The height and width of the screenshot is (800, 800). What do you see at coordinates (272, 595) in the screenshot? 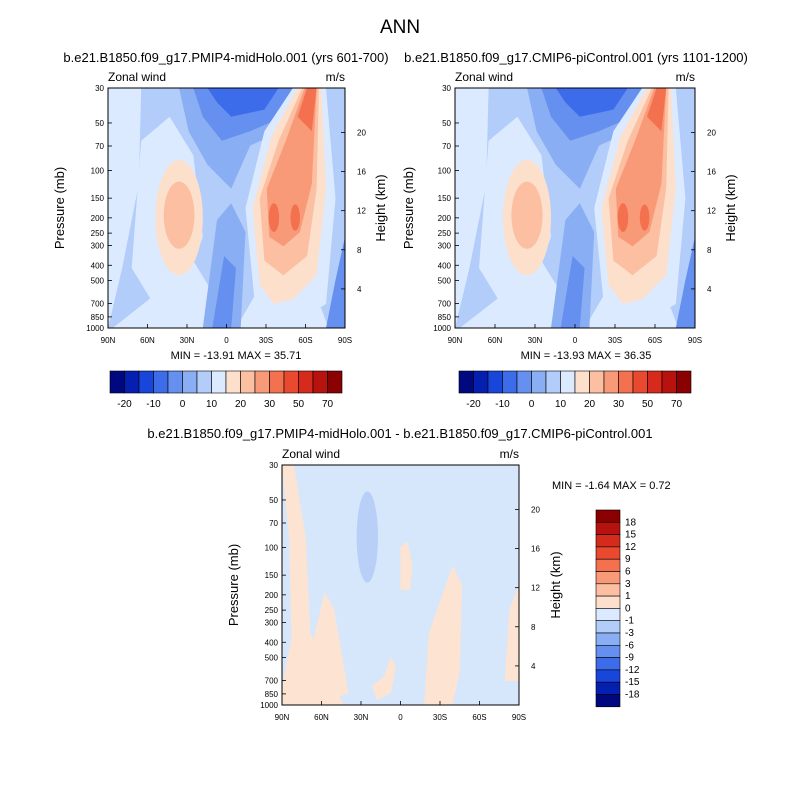
I see `panel-c-ytick-label: 200` at bounding box center [272, 595].